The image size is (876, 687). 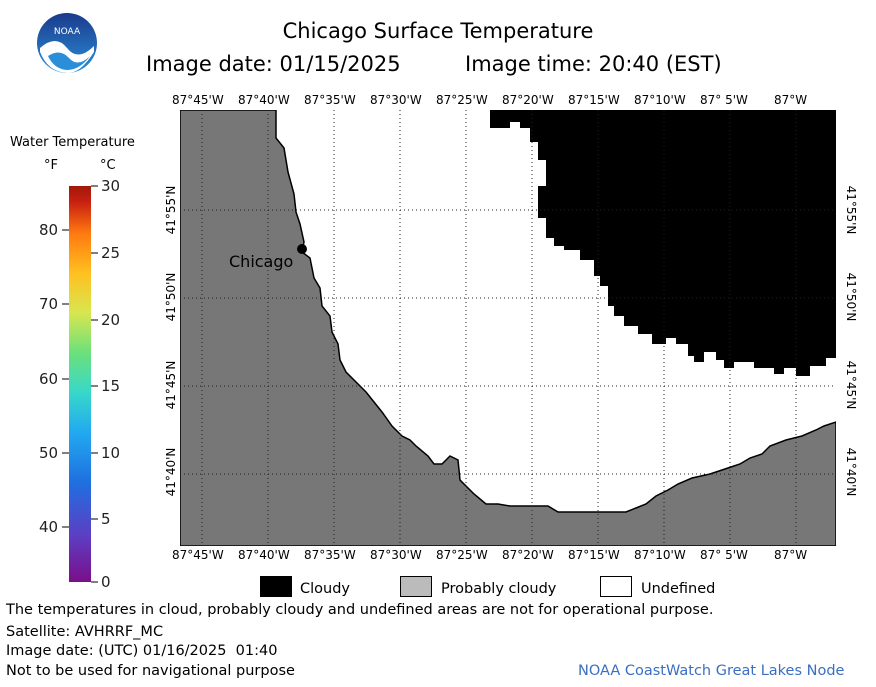 What do you see at coordinates (330, 555) in the screenshot?
I see `lon-tick-bottom: 87°35'W` at bounding box center [330, 555].